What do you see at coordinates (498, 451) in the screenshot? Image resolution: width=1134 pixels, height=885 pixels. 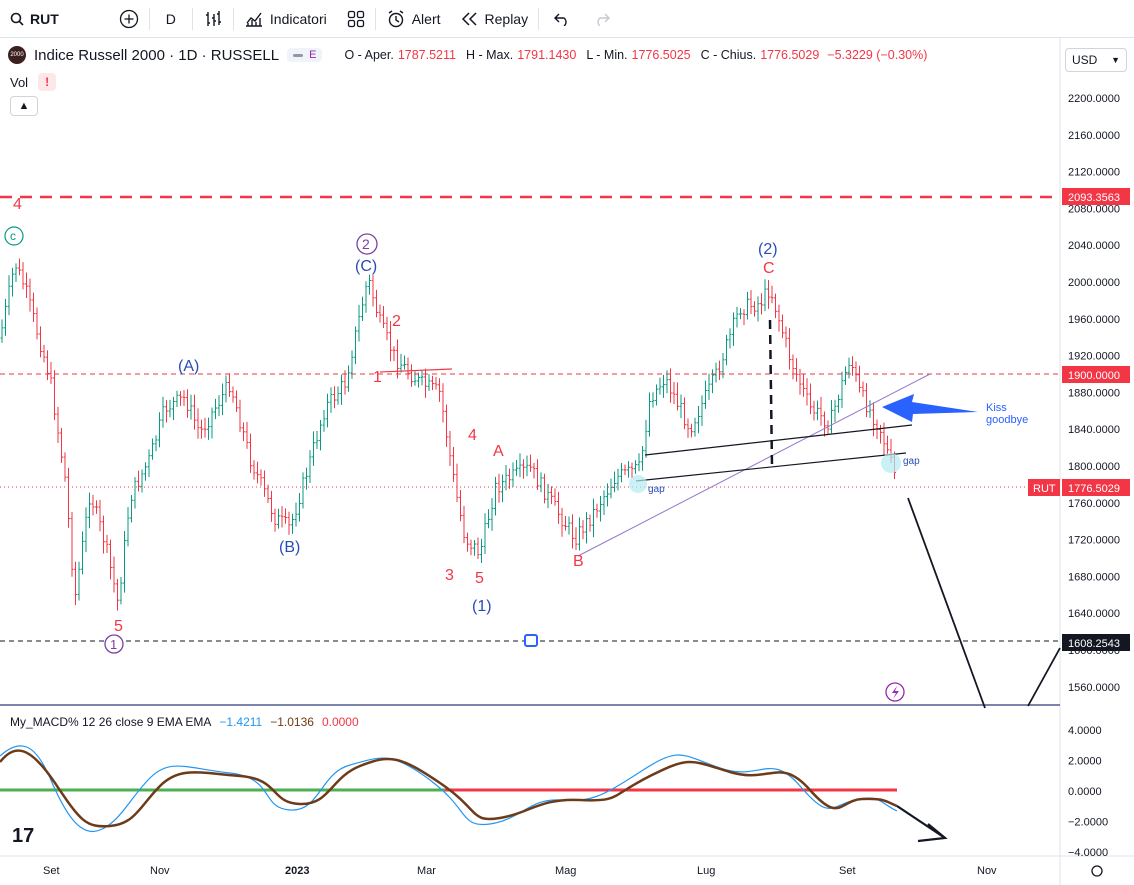 I see `wave-A-red: A` at bounding box center [498, 451].